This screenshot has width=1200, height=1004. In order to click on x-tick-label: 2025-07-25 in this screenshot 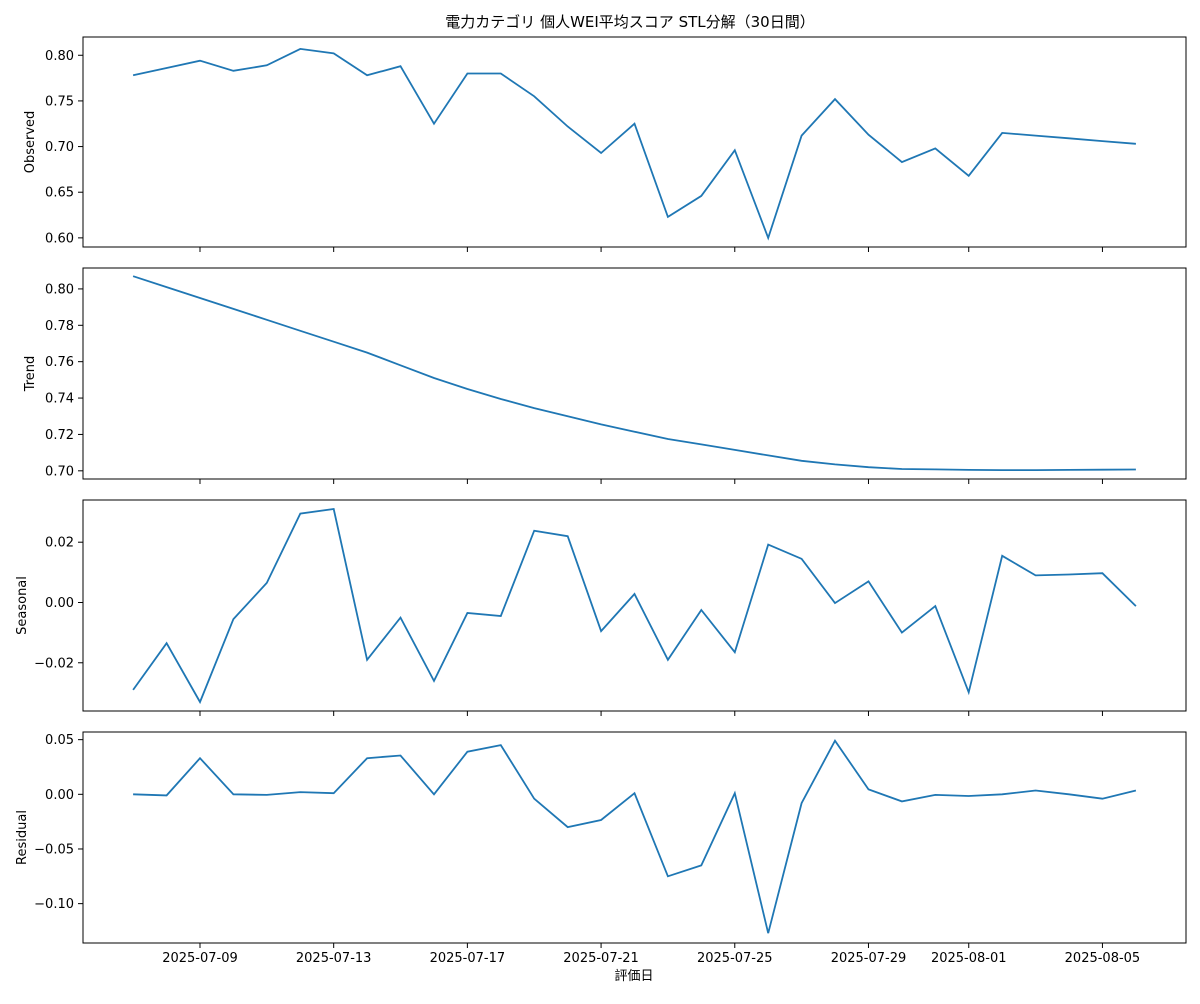, I will do `click(735, 958)`.